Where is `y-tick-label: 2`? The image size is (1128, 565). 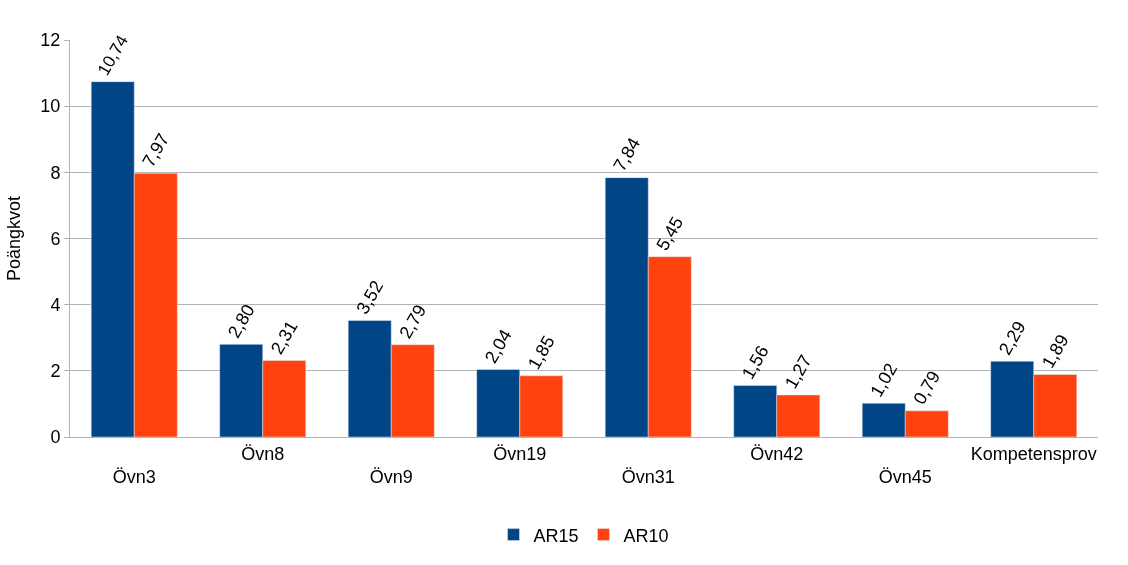
y-tick-label: 2 is located at coordinates (55, 371).